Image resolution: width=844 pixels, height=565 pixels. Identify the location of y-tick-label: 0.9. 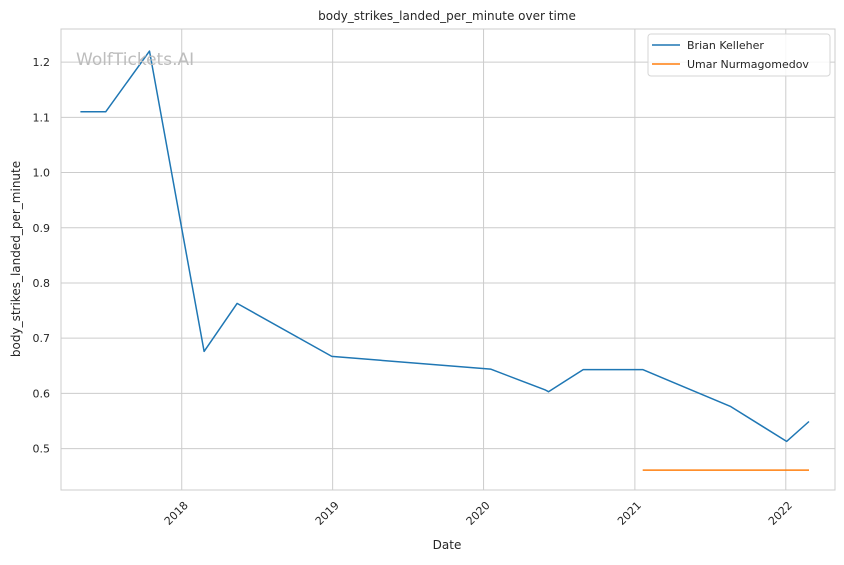
(42, 228).